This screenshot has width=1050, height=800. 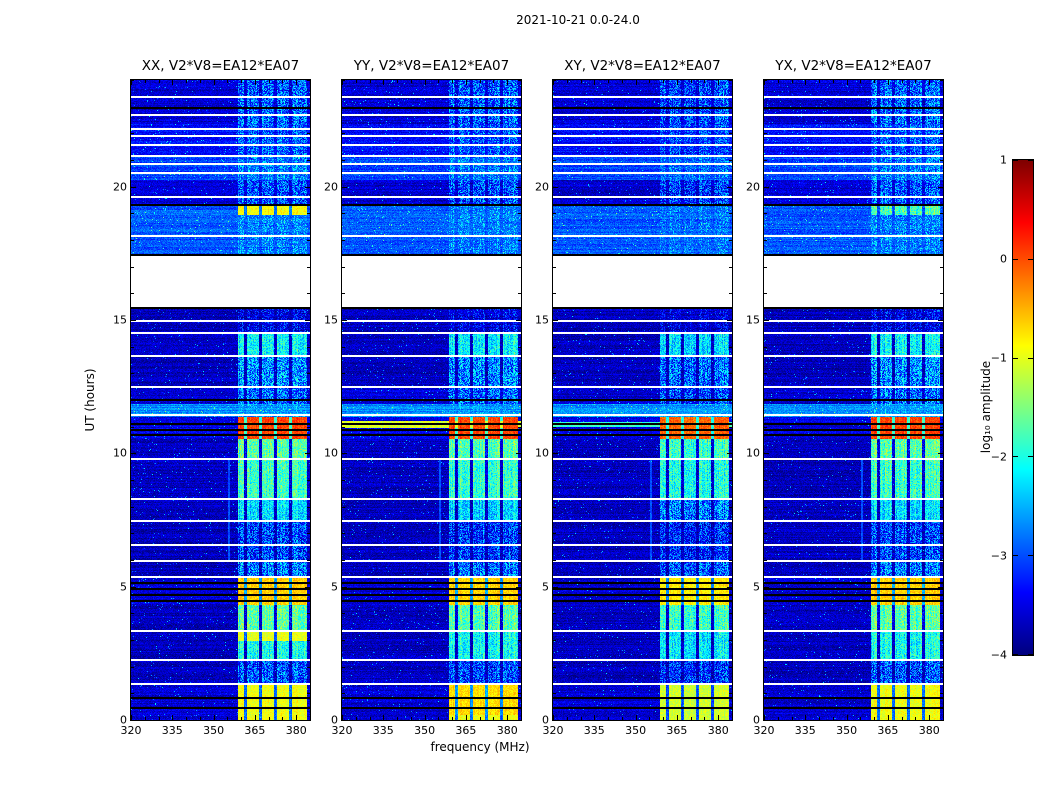 What do you see at coordinates (998, 556) in the screenshot?
I see `colorbar-tick-label: −3` at bounding box center [998, 556].